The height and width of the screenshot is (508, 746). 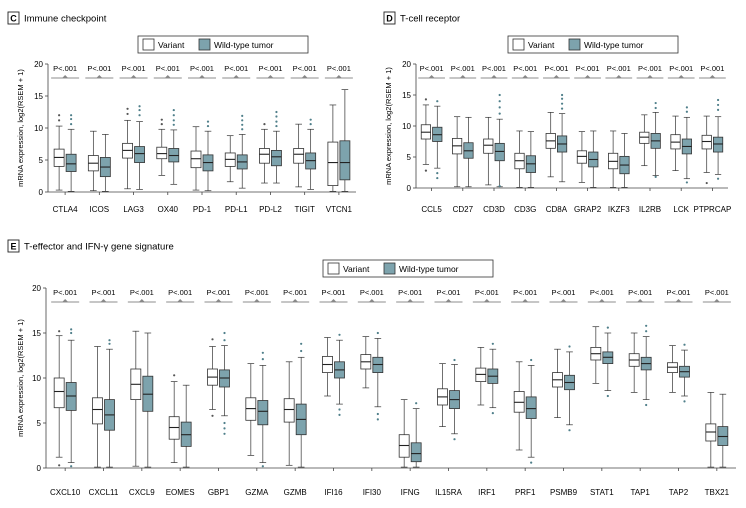 What do you see at coordinates (304, 209) in the screenshot?
I see `x-tick-label: TIGIT` at bounding box center [304, 209].